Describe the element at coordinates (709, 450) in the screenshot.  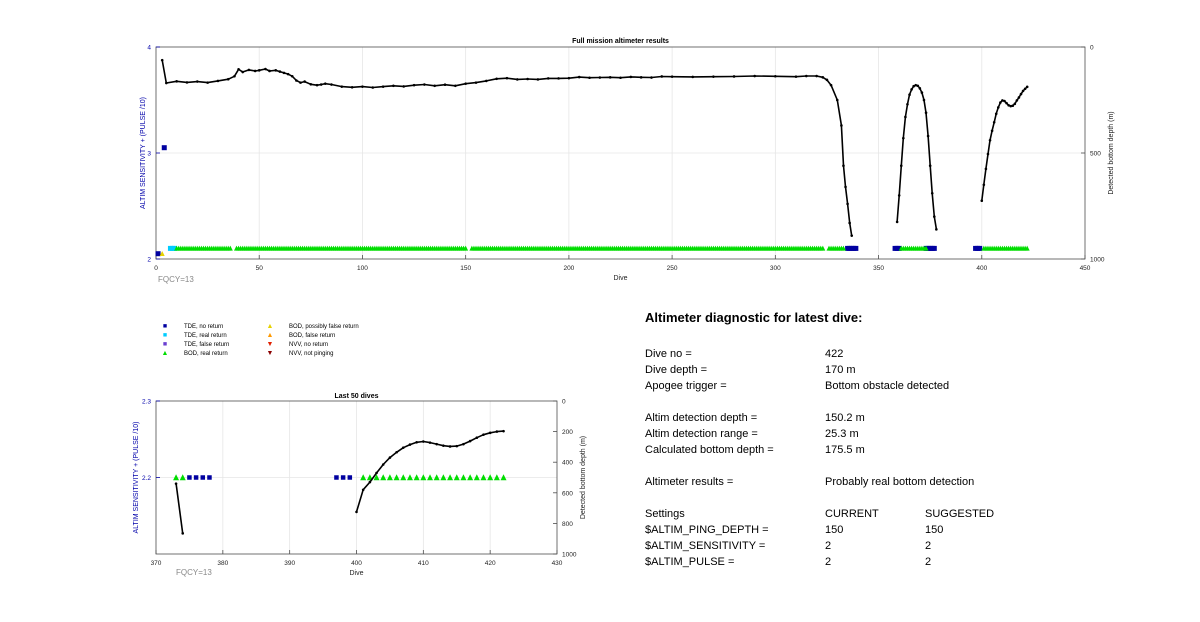
I see `calculated-depth-label: Calculated bottom depth =` at that location.